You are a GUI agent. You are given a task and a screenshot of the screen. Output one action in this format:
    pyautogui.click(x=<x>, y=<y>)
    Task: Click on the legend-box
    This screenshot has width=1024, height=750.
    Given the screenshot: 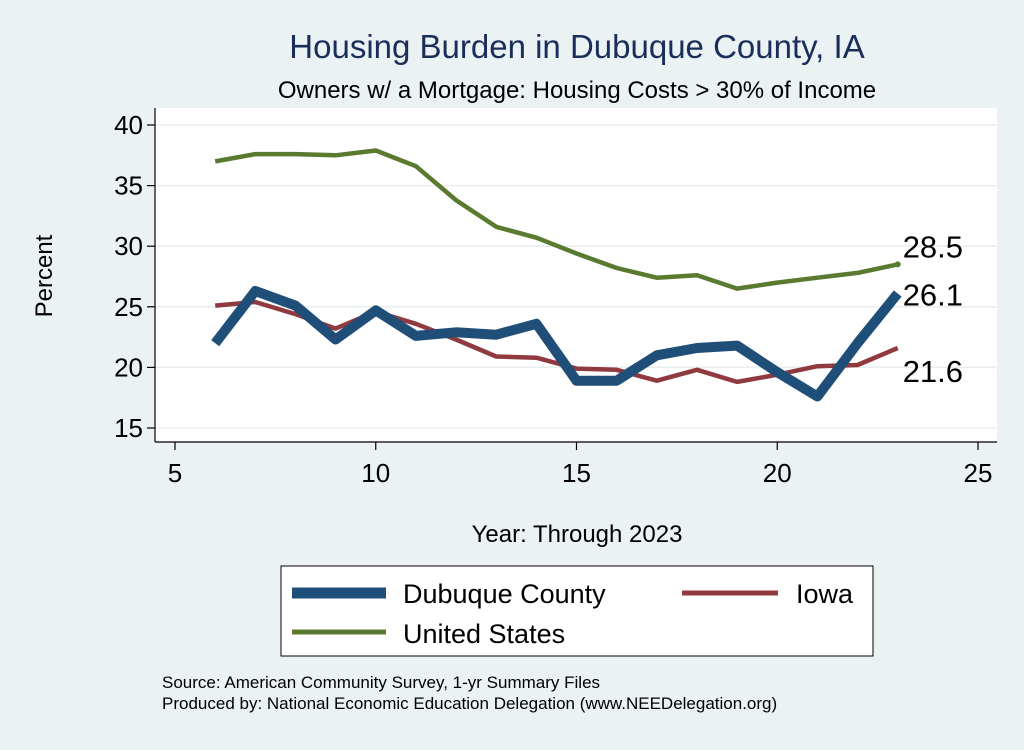 What is the action you would take?
    pyautogui.click(x=577, y=611)
    